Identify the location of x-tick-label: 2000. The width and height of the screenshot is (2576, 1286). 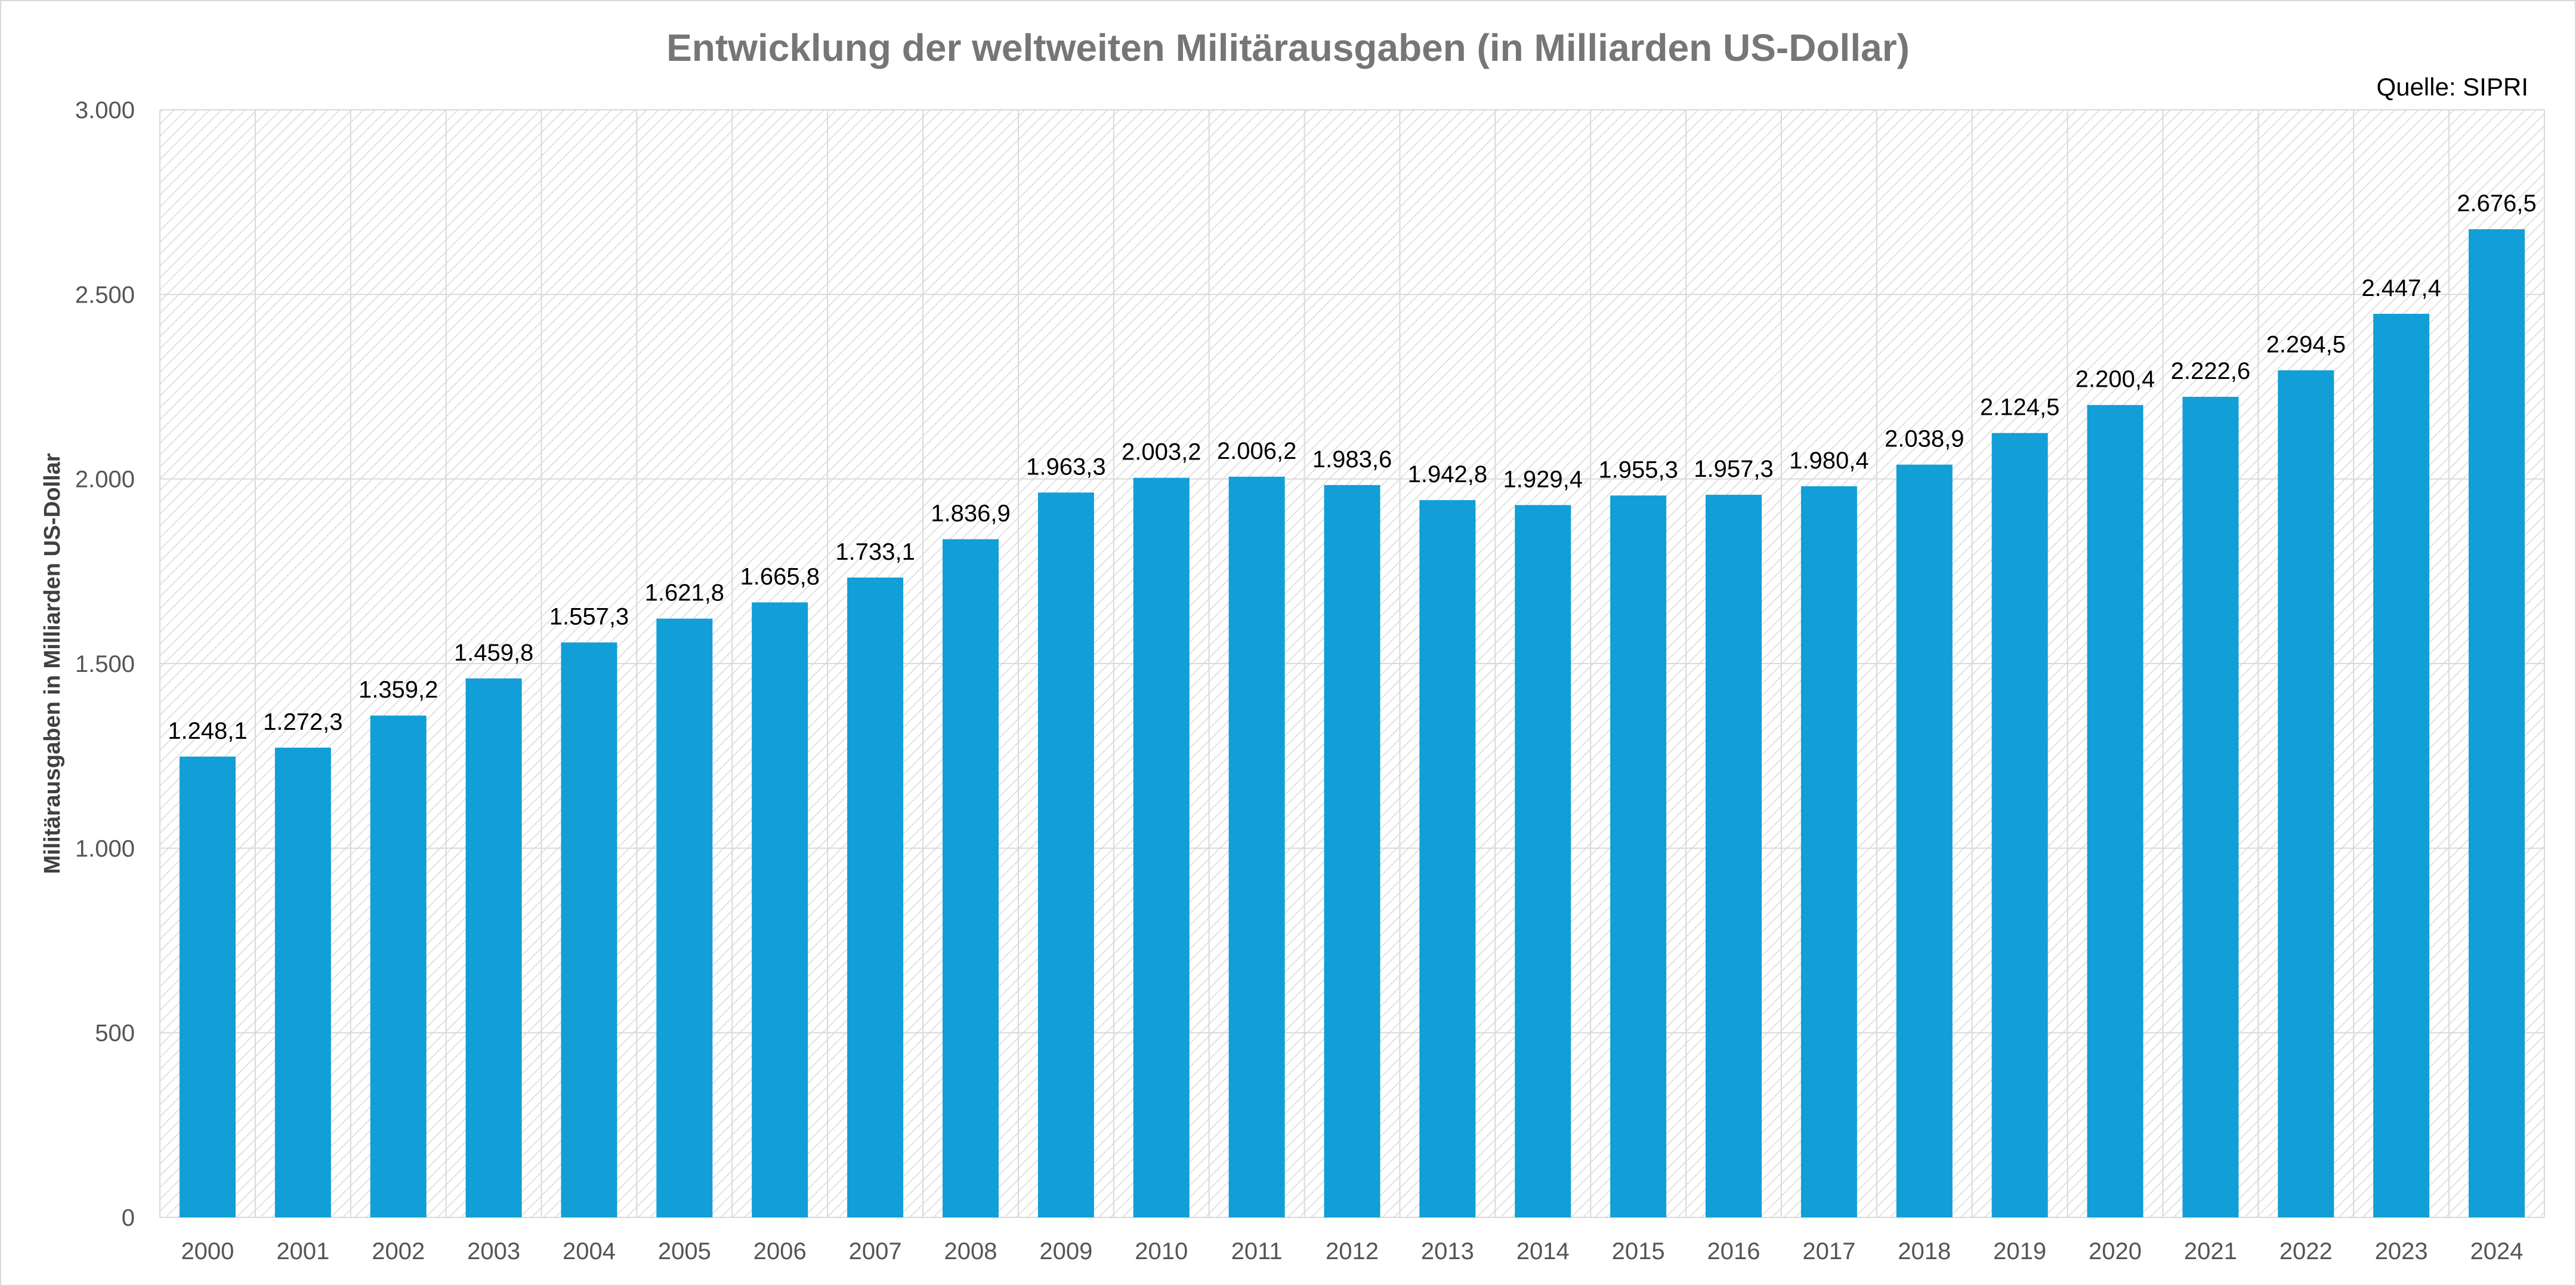
(207, 1251).